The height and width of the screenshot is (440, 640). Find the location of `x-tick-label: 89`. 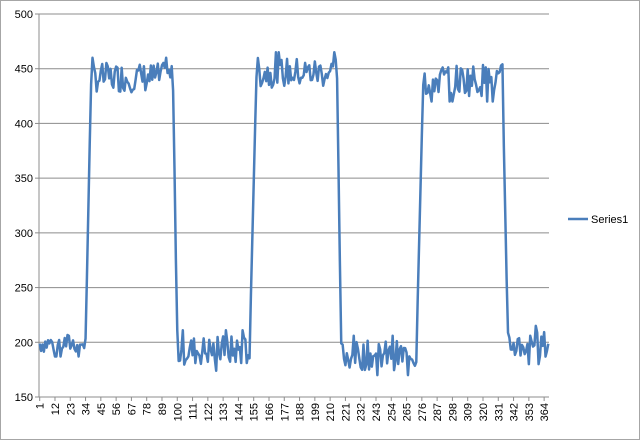

x-tick-label: 89 is located at coordinates (163, 409).